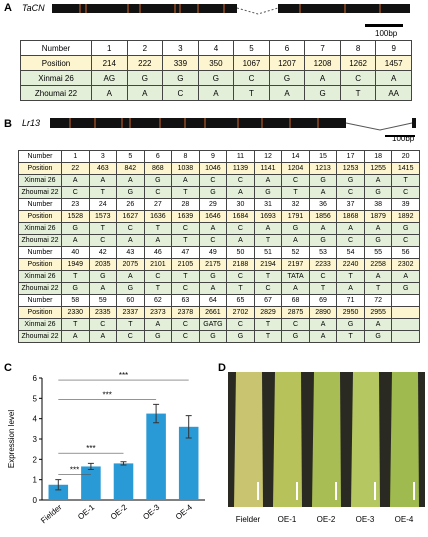 This screenshot has height=537, width=428. I want to click on cell: 5, so click(251, 48).